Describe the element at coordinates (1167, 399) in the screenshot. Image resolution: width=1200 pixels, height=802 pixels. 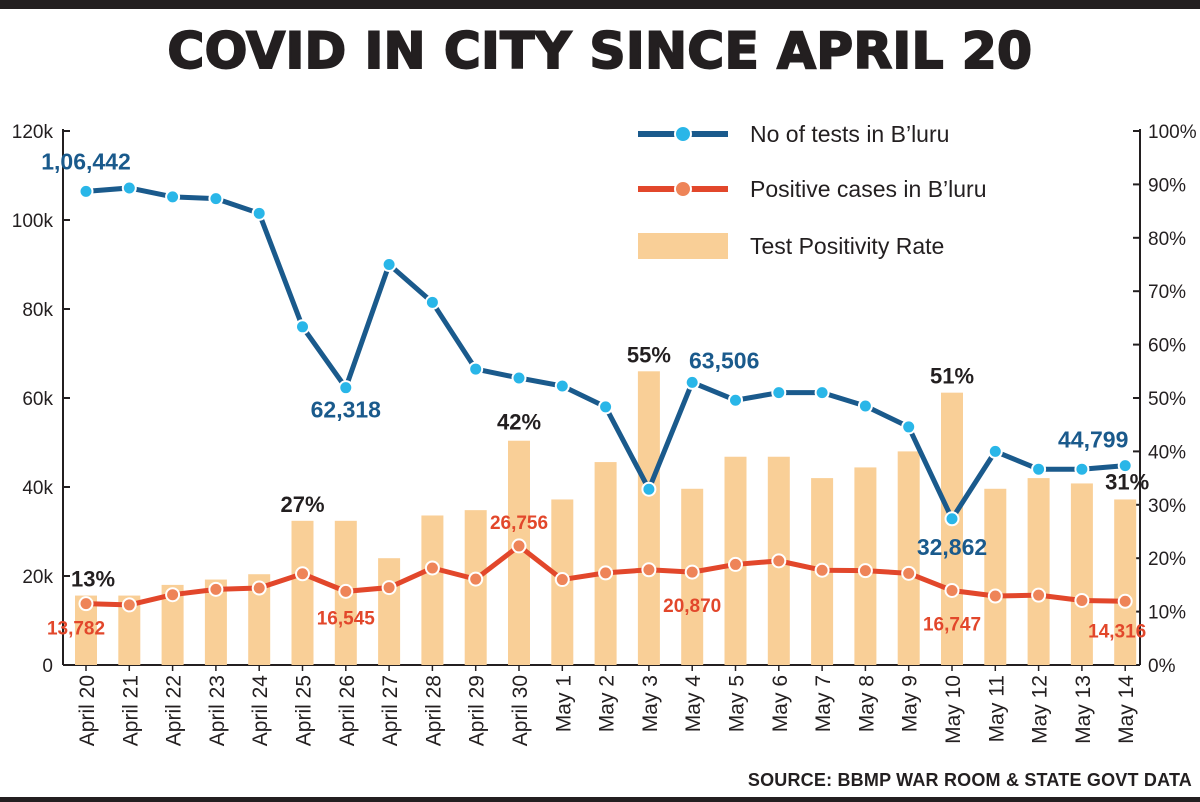
I see `right-tick-label: 50%` at that location.